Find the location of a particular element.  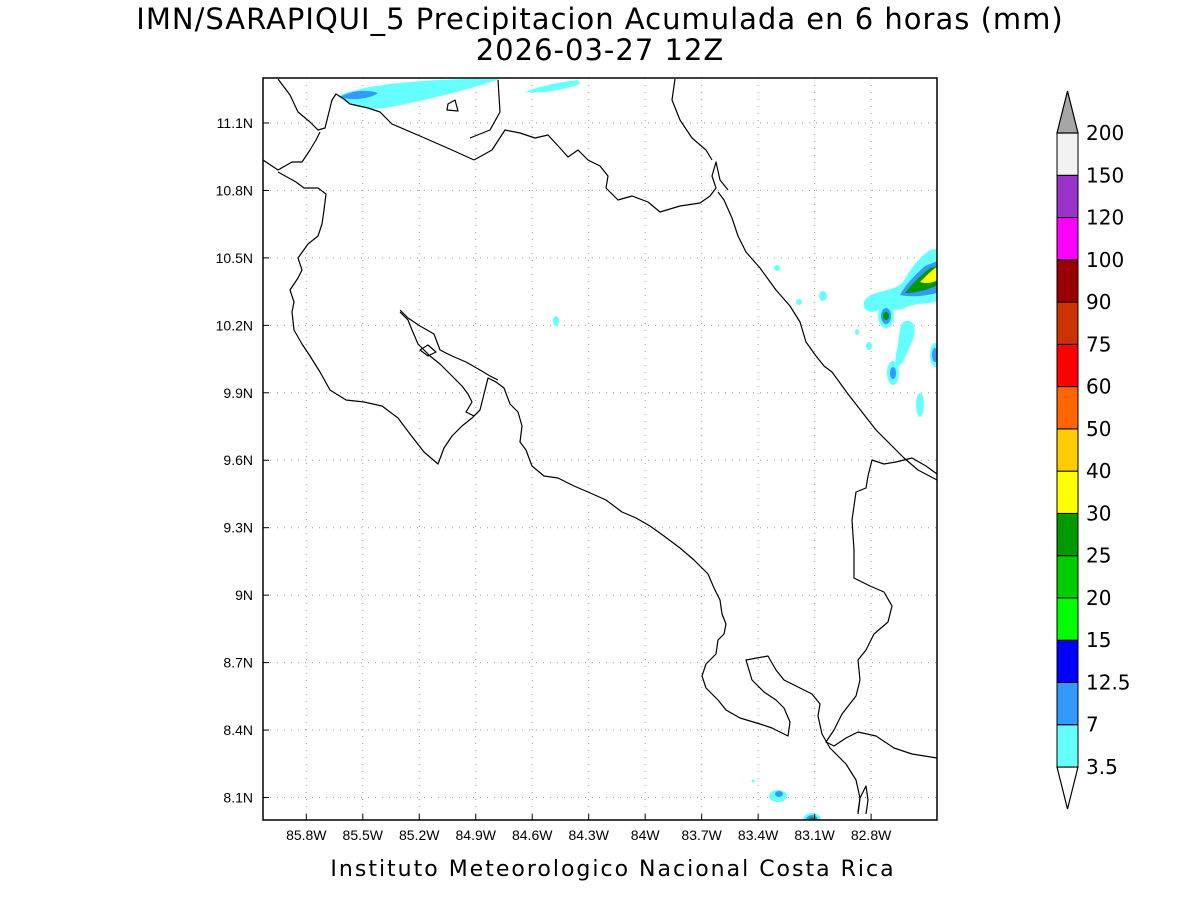

border-panama is located at coordinates (881, 608).